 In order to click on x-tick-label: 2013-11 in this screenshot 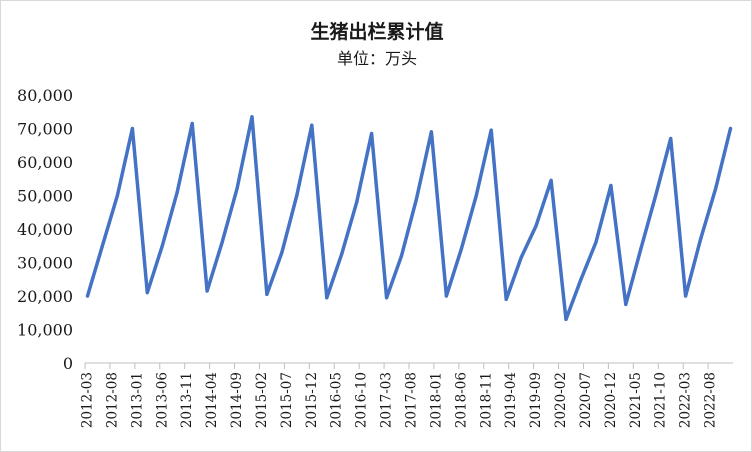, I will do `click(187, 400)`.